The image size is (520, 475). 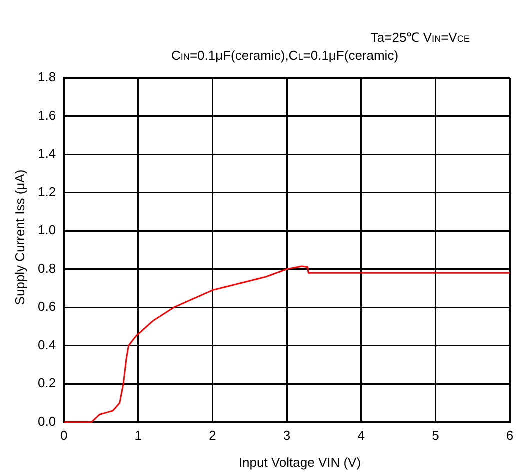 What do you see at coordinates (510, 435) in the screenshot?
I see `x-tick-label: 6` at bounding box center [510, 435].